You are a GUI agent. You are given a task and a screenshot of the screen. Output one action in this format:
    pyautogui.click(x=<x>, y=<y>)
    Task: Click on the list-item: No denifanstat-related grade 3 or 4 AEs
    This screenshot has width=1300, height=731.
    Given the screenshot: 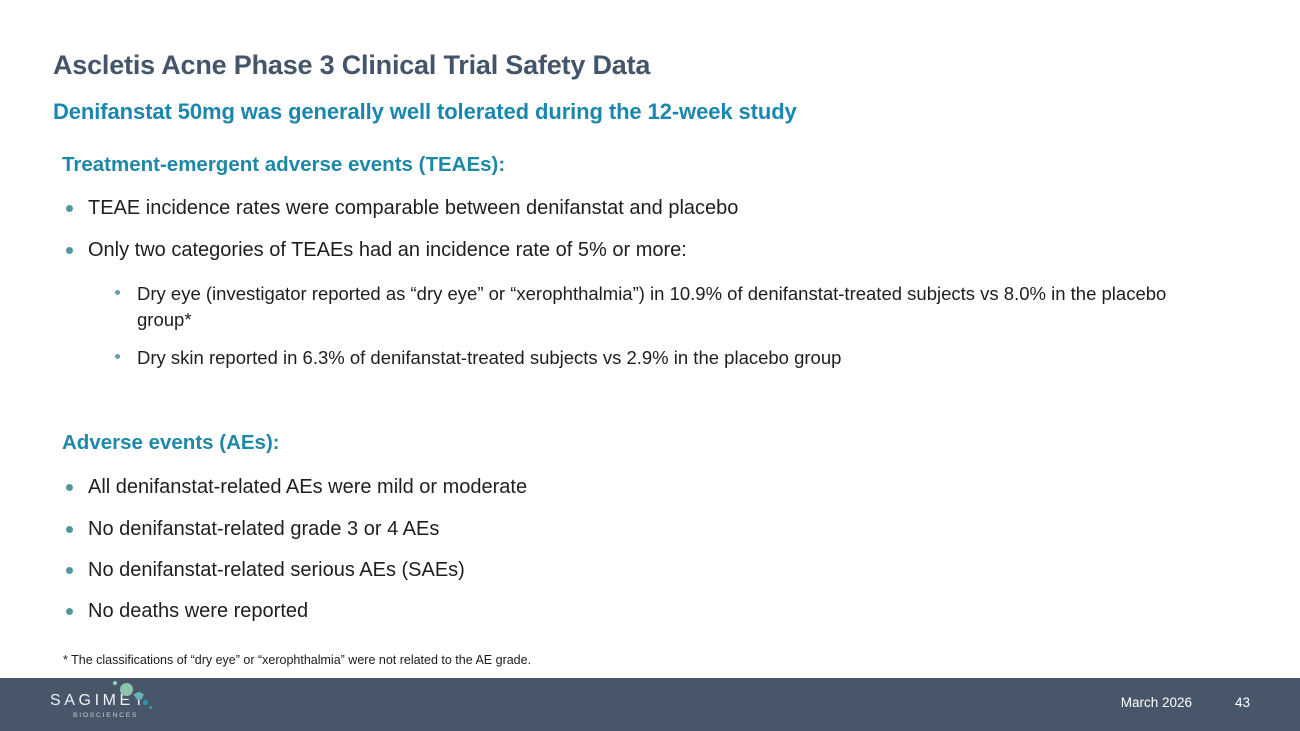 What is the action you would take?
    pyautogui.click(x=252, y=529)
    